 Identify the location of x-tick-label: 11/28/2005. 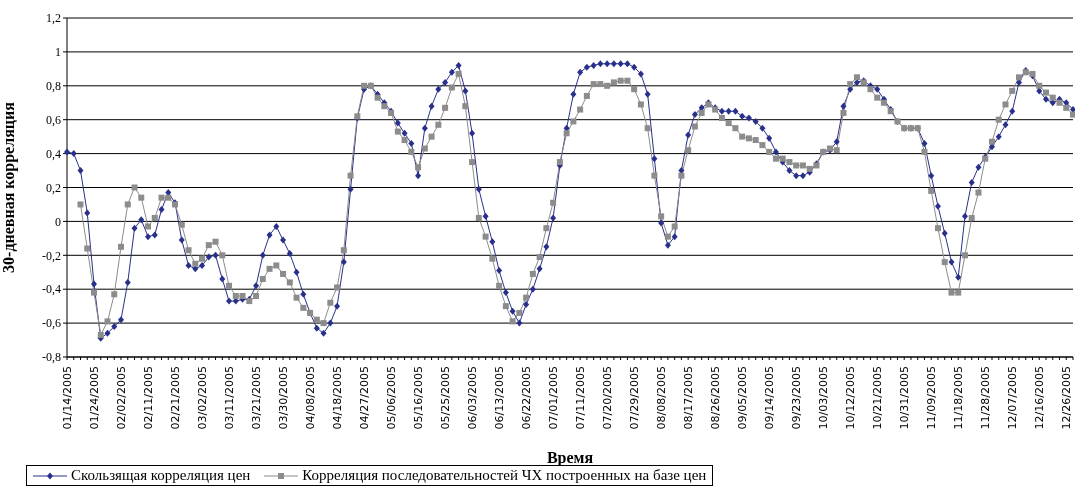
(985, 398).